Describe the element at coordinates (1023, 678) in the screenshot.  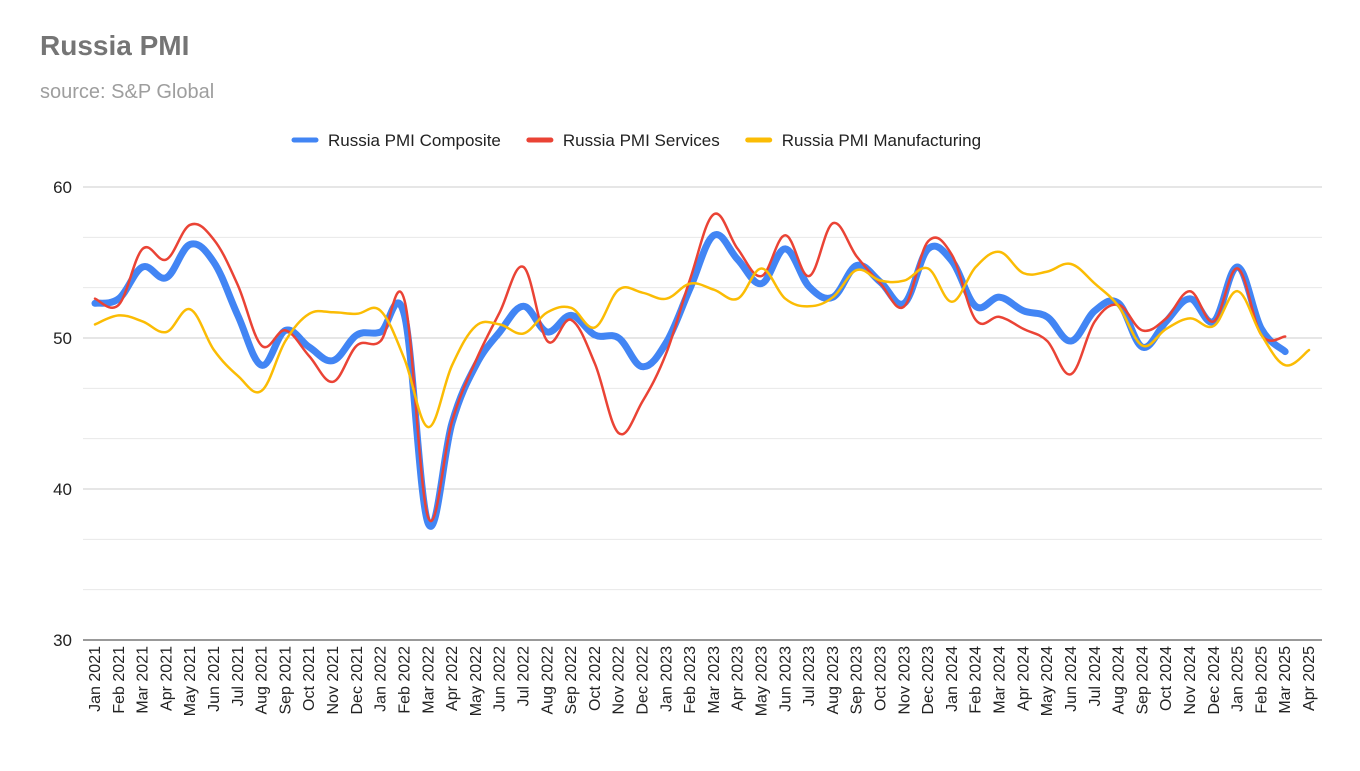
I see `x-tick-label: Apr 2024` at that location.